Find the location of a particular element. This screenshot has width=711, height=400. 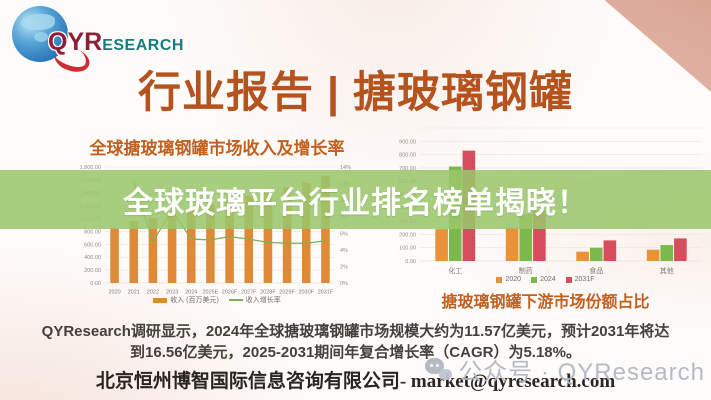

svg-text: 6% is located at coordinates (344, 234).